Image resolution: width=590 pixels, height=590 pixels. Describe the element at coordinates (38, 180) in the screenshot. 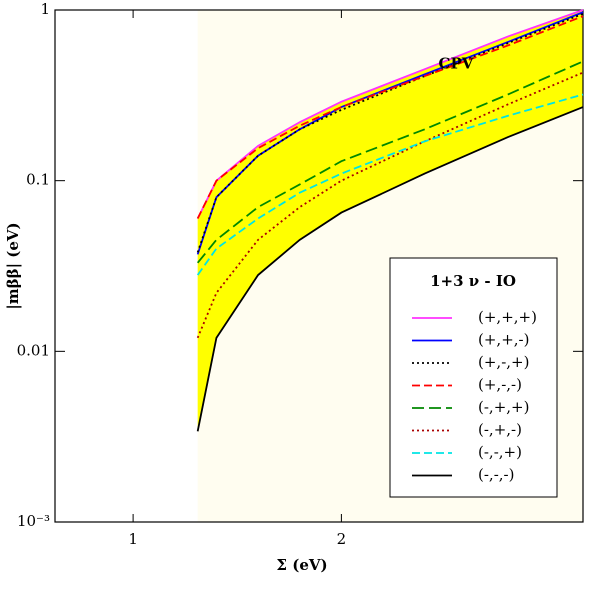

I see `y-tick-label: 0.1` at that location.